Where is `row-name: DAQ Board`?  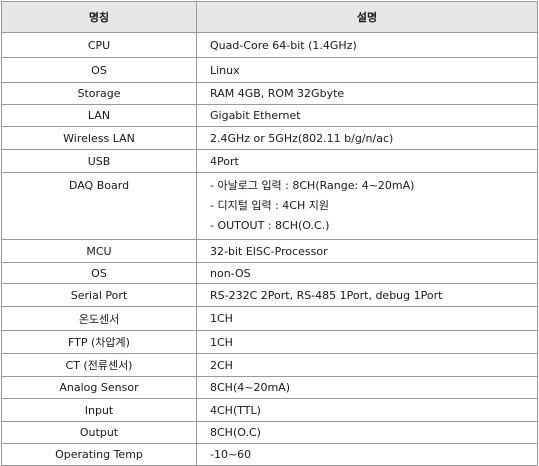
row-name: DAQ Board is located at coordinates (99, 206).